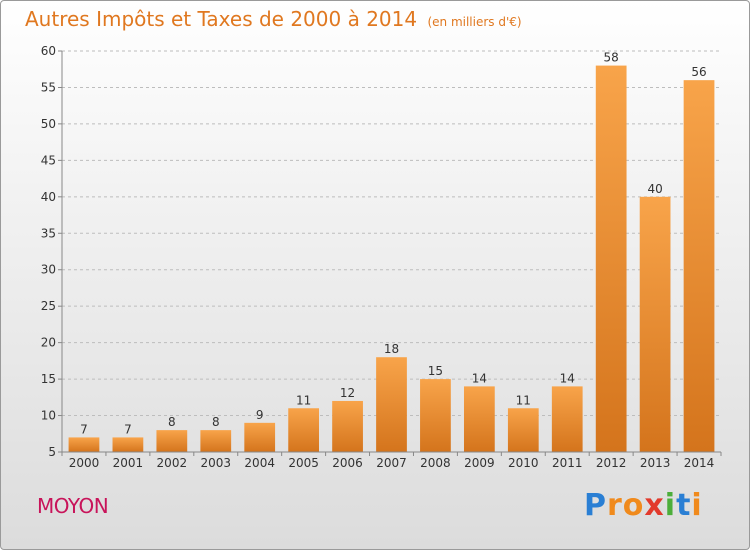 The width and height of the screenshot is (750, 550). What do you see at coordinates (567, 463) in the screenshot?
I see `x-tick-label: 2011` at bounding box center [567, 463].